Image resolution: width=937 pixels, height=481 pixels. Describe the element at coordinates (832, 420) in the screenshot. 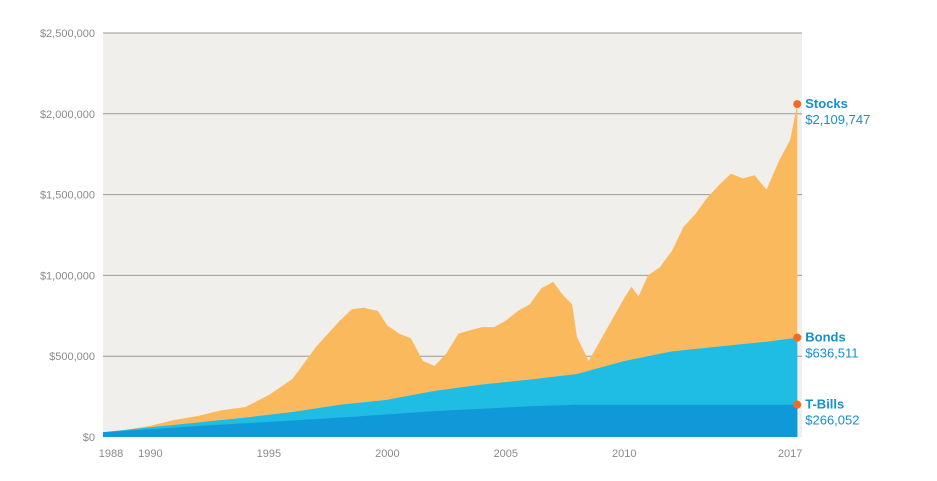

I see `series-value-label: $266,052` at that location.